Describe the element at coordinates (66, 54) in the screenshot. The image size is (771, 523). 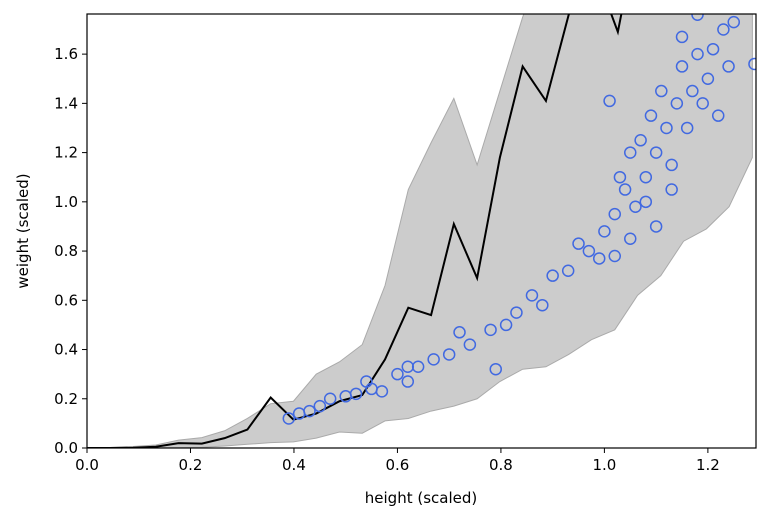
I see `y-tick-label: 1.6` at that location.